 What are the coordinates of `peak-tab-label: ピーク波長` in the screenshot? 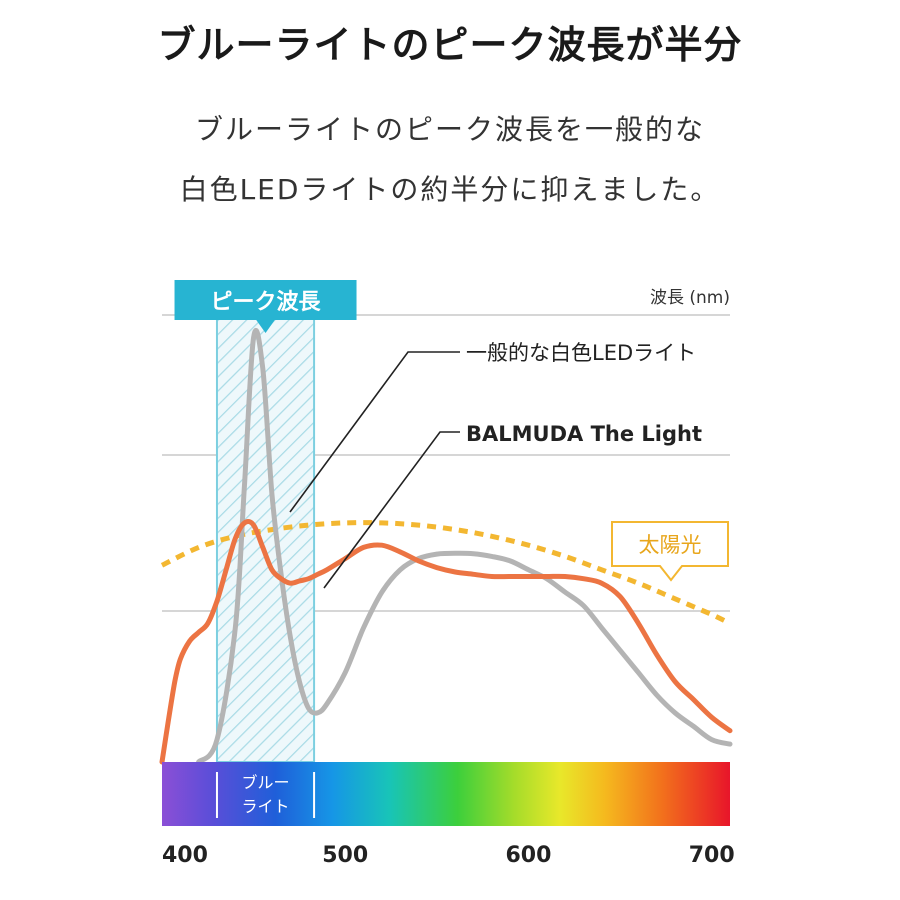 It's located at (266, 302).